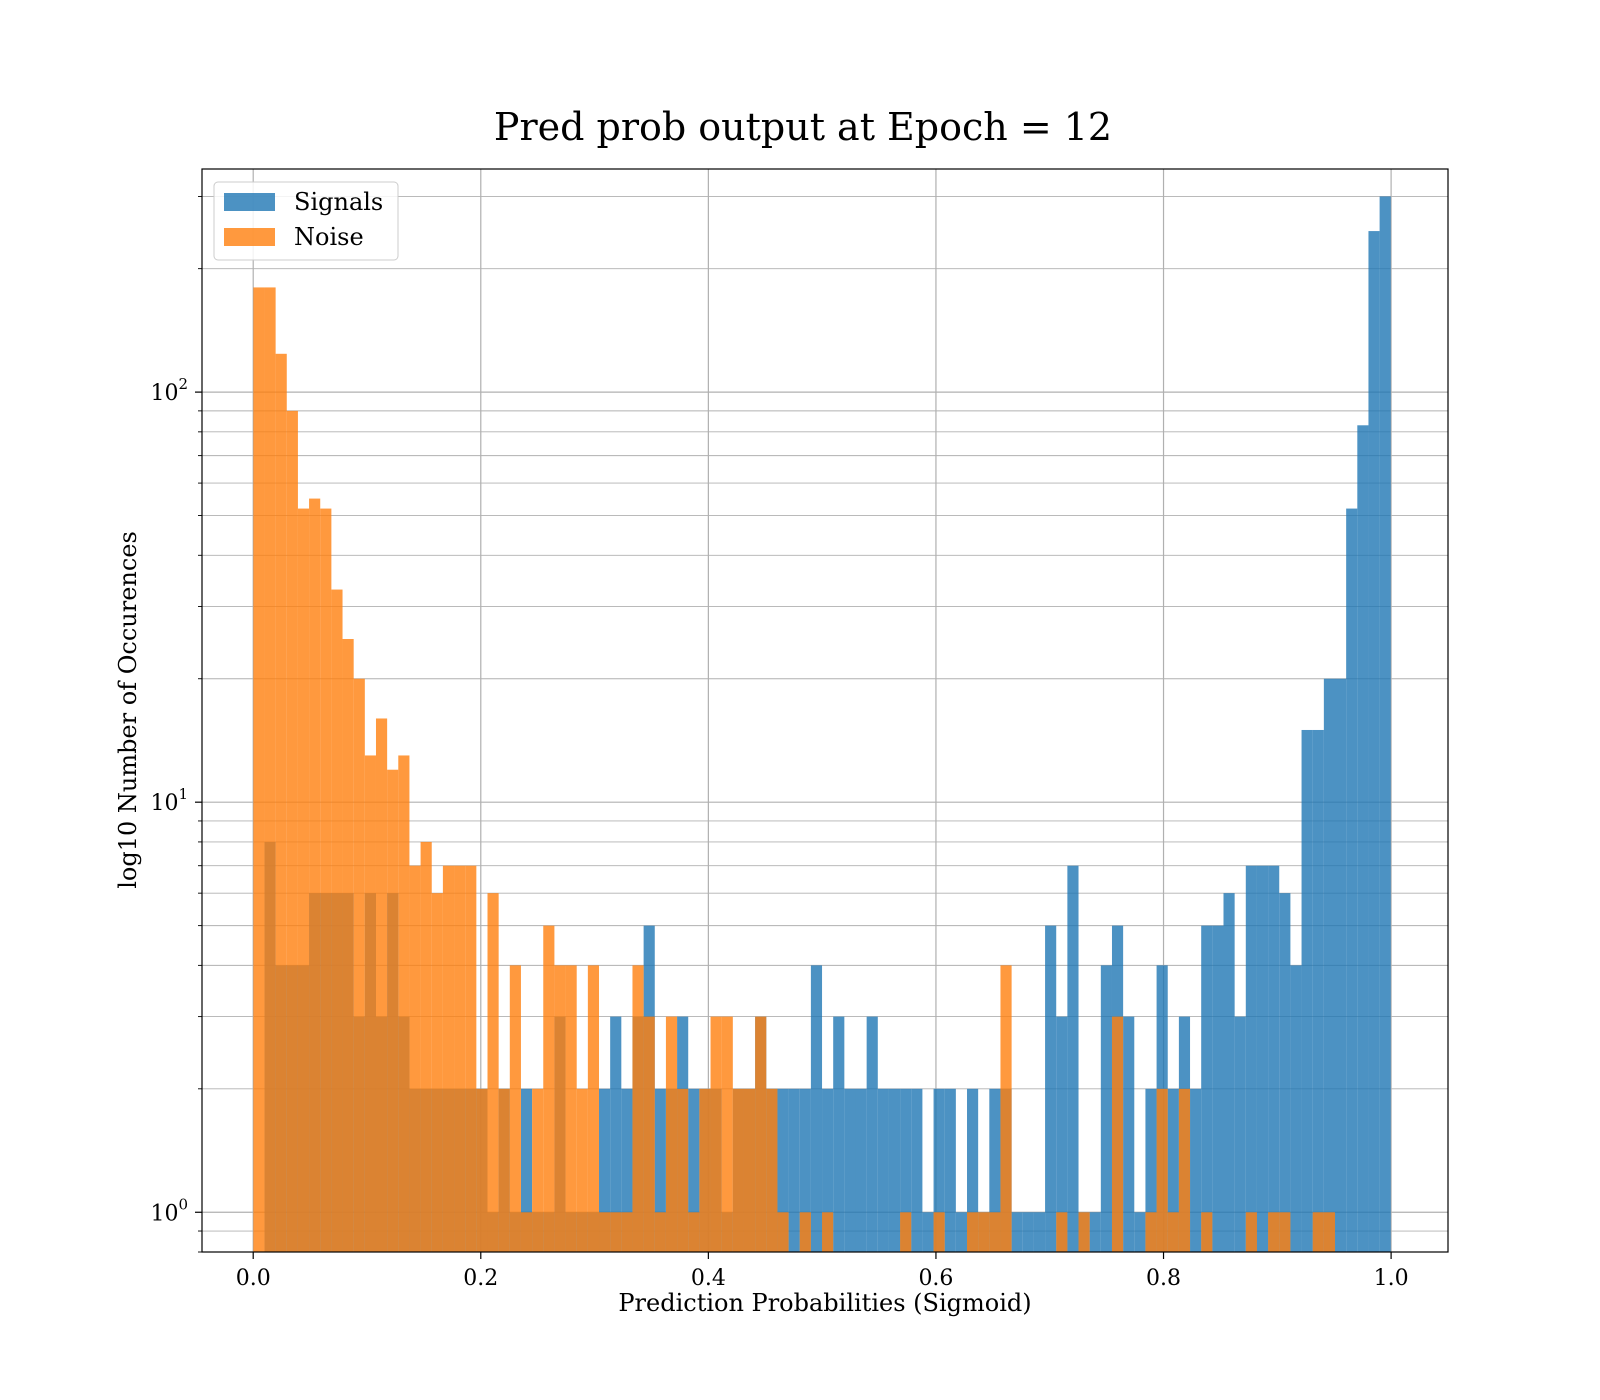 The image size is (1600, 1400). I want to click on legend-swatch-signals, so click(249, 202).